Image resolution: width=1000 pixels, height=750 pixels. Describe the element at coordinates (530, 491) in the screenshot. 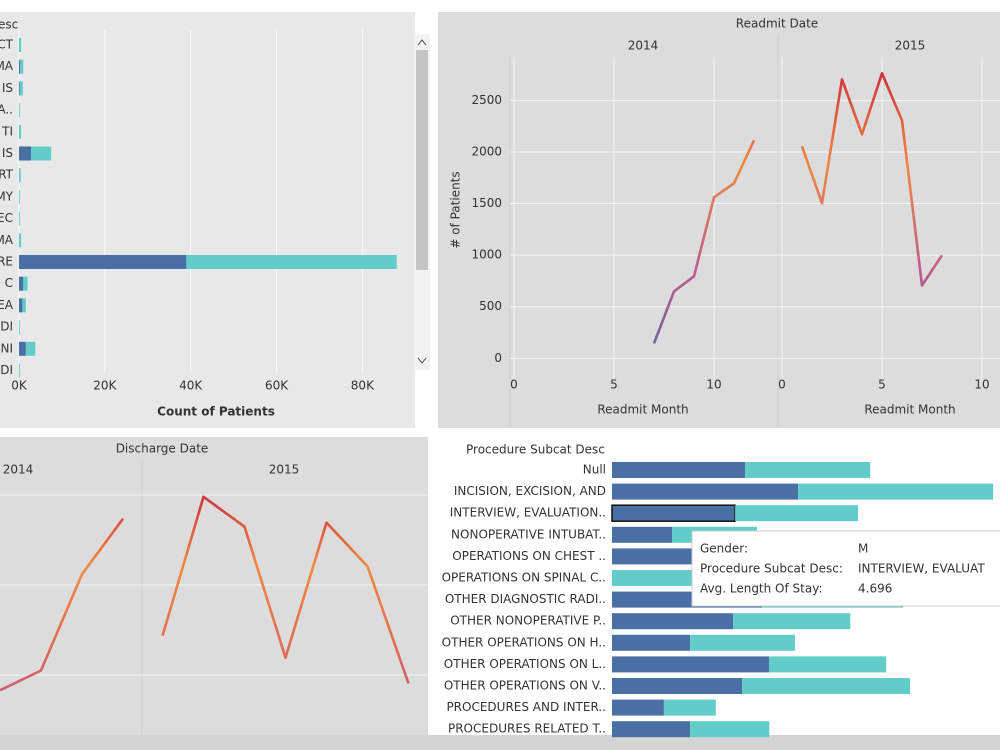

I see `category-label: INCISION, EXCISION, AND` at that location.